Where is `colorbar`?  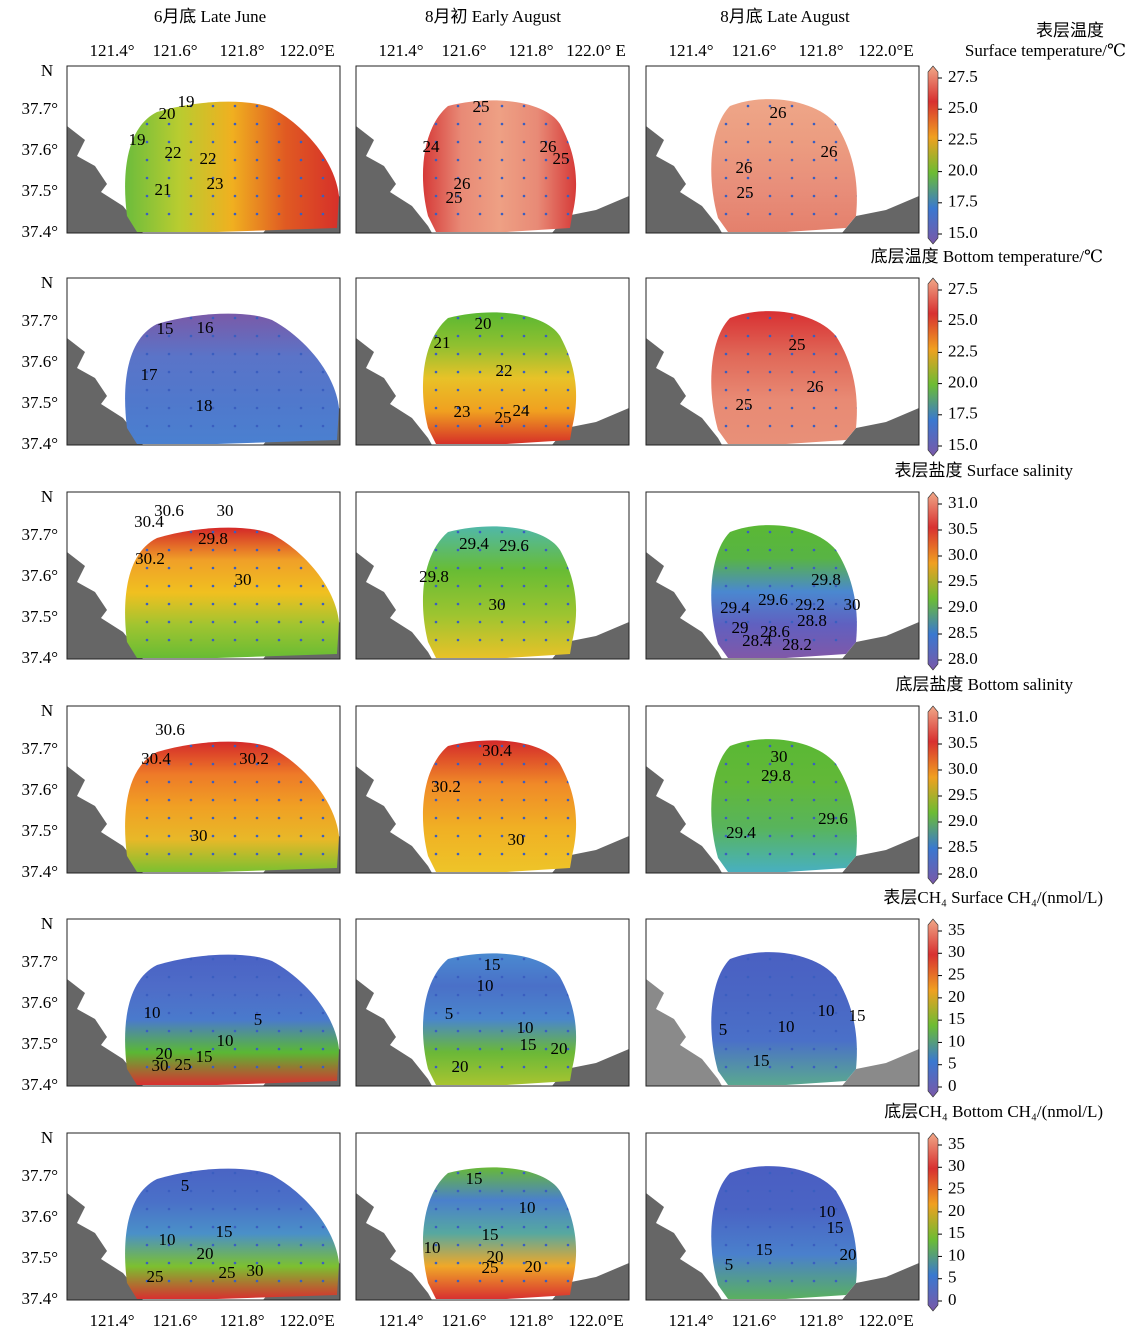
colorbar is located at coordinates (933, 1222).